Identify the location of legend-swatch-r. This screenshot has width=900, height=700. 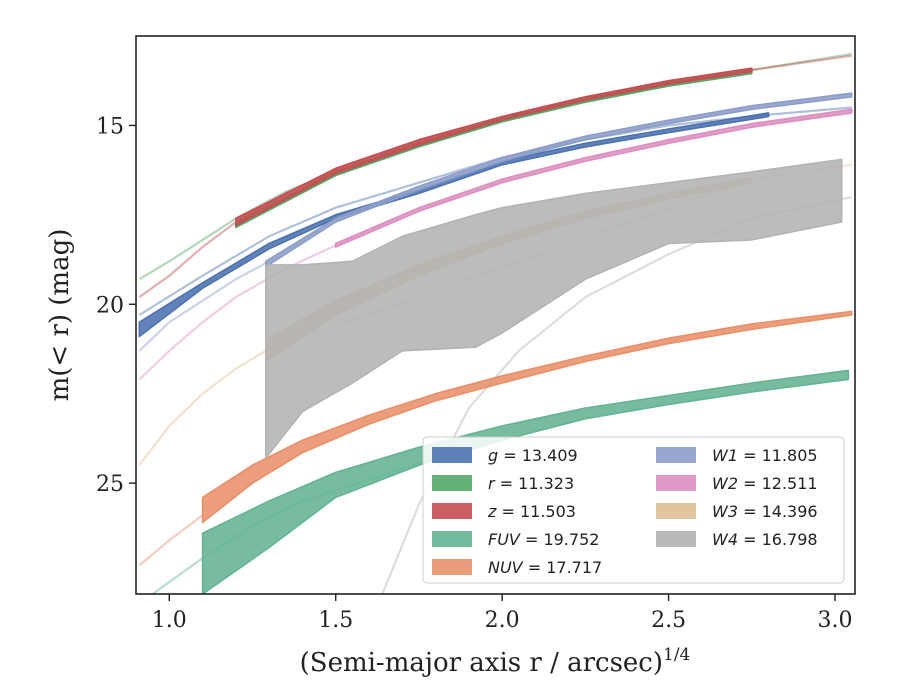
(452, 483).